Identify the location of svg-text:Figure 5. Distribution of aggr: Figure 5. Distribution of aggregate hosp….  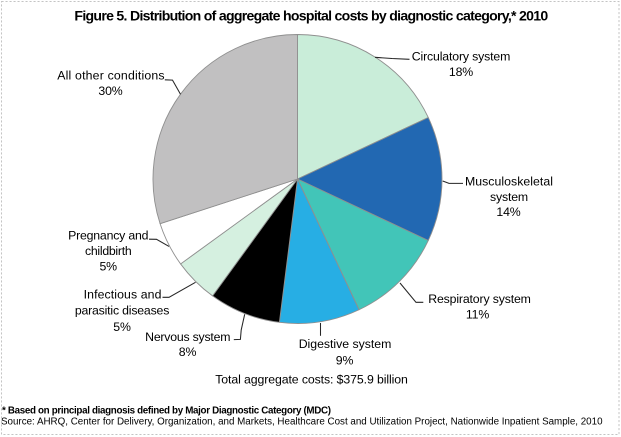
(311, 16).